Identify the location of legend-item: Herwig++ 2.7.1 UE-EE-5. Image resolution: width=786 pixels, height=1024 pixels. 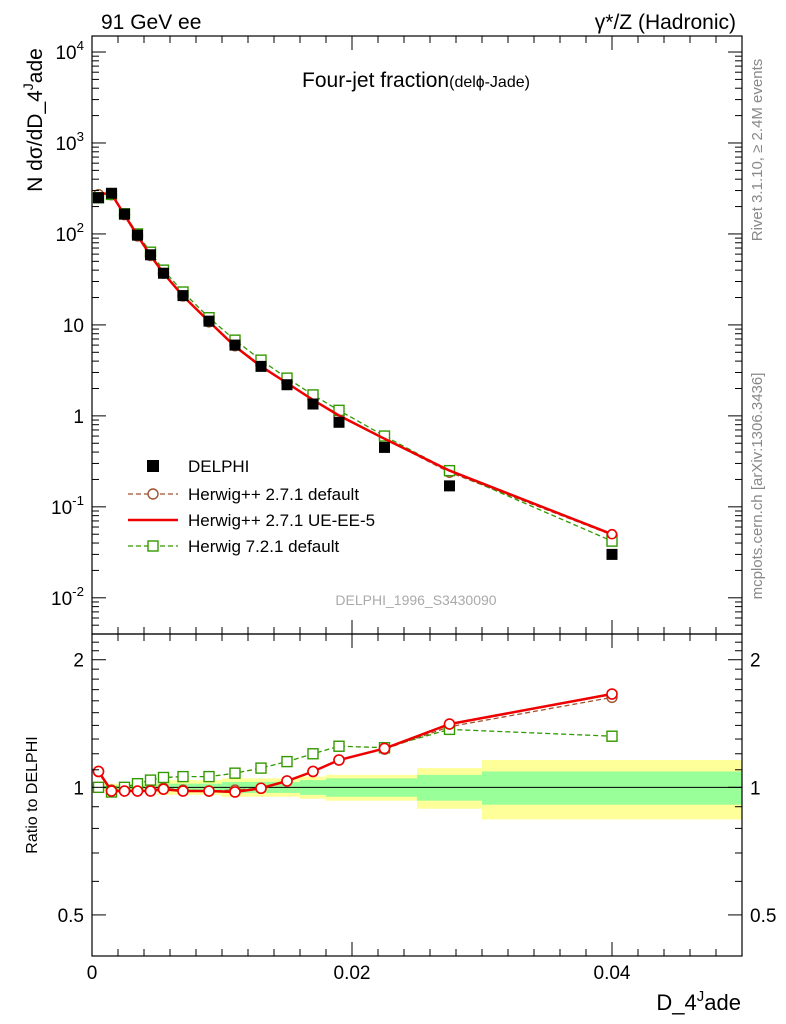
(251, 520).